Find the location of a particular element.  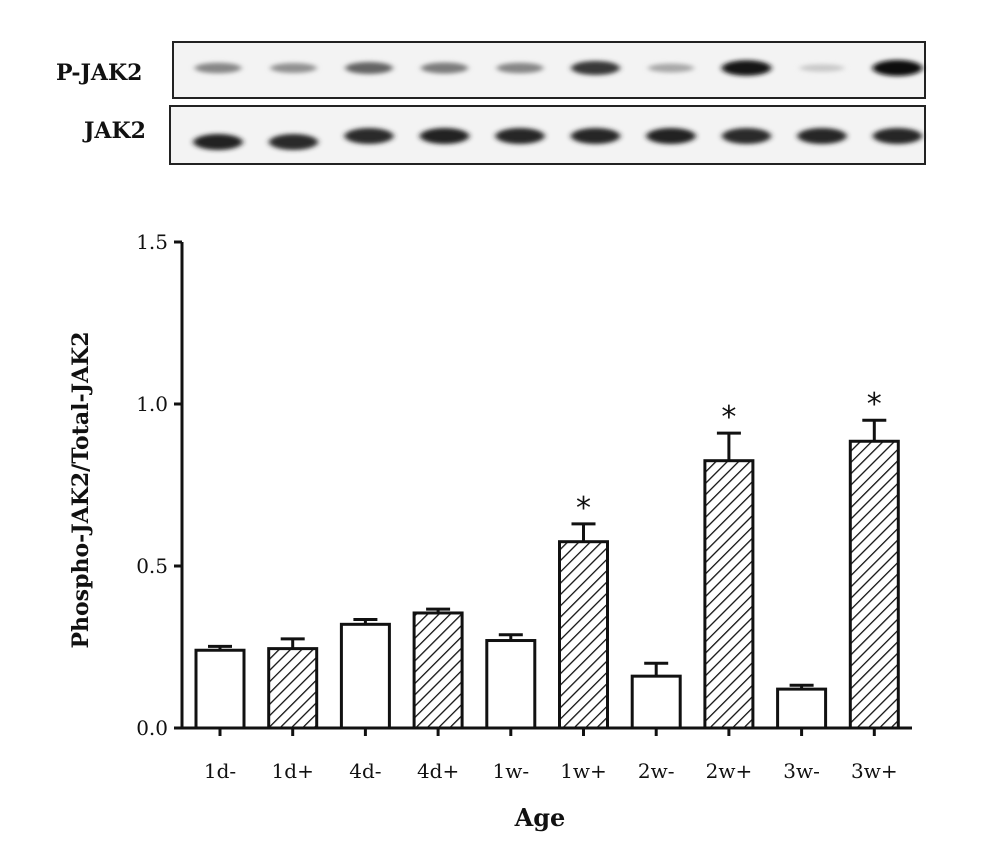

x-tick-label: 4d+ is located at coordinates (438, 771).